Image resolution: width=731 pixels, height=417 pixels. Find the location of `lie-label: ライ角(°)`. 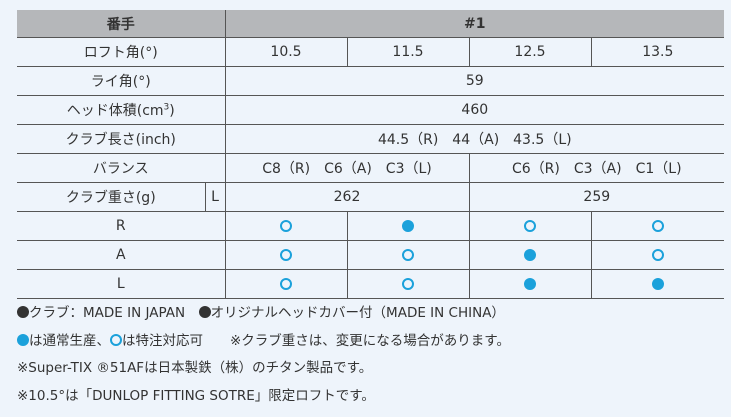

lie-label: ライ角(°) is located at coordinates (121, 81).